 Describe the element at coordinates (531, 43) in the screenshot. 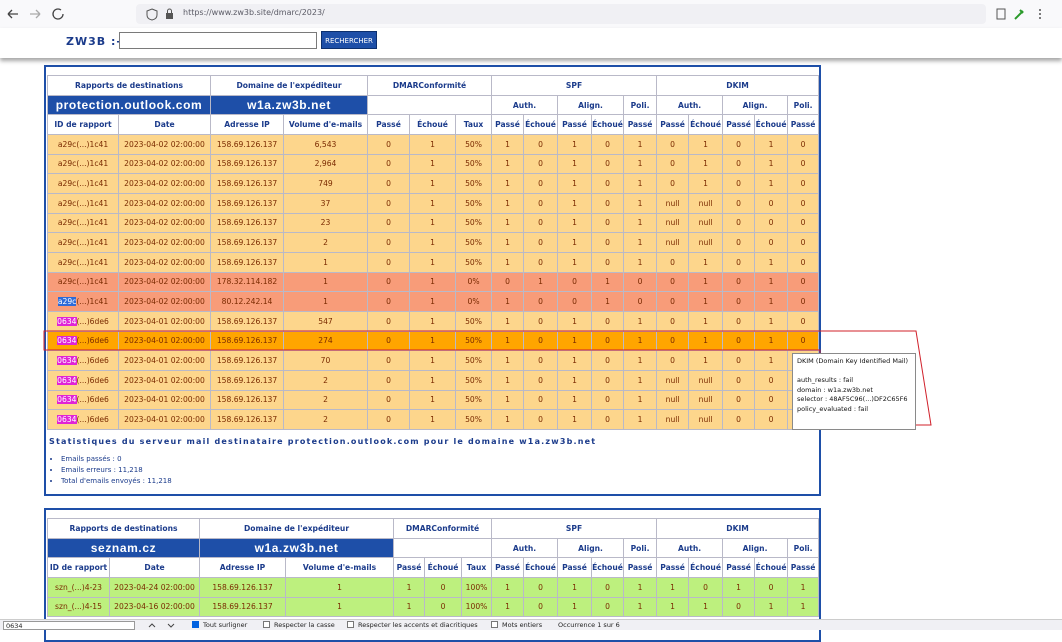

I see `search-bar: ZW3B :-: RECHERCHER` at that location.